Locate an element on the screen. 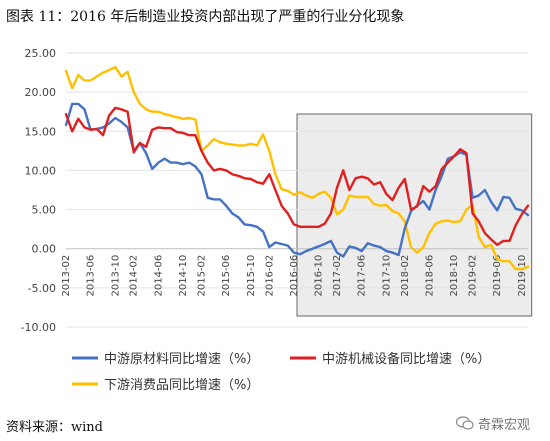 This screenshot has width=550, height=441. y-tick-label: 20.00 is located at coordinates (41, 92).